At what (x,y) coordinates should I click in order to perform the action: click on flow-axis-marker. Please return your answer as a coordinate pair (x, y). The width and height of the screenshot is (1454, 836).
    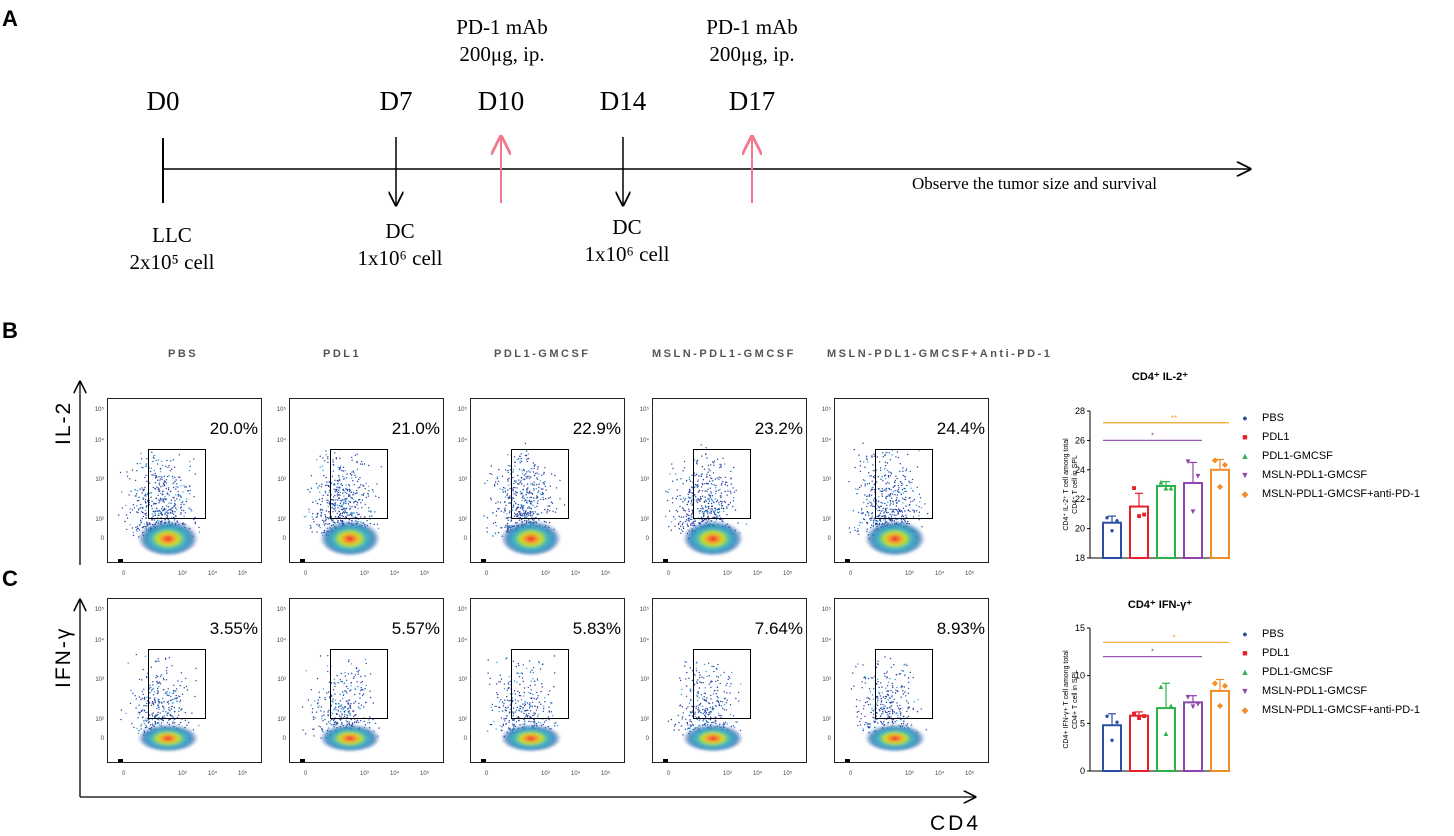
    Looking at the image, I should click on (847, 760).